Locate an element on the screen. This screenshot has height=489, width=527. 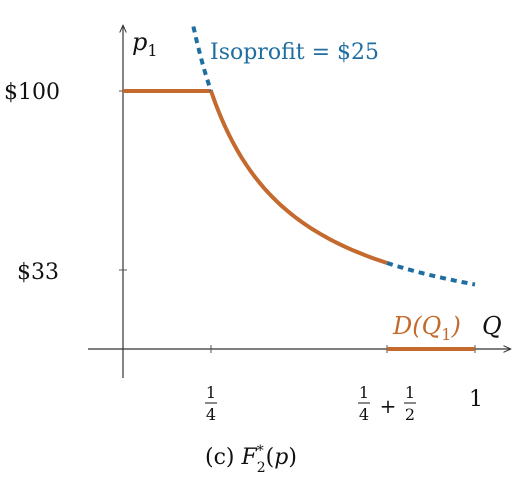
svg-text: 2 is located at coordinates (410, 414).